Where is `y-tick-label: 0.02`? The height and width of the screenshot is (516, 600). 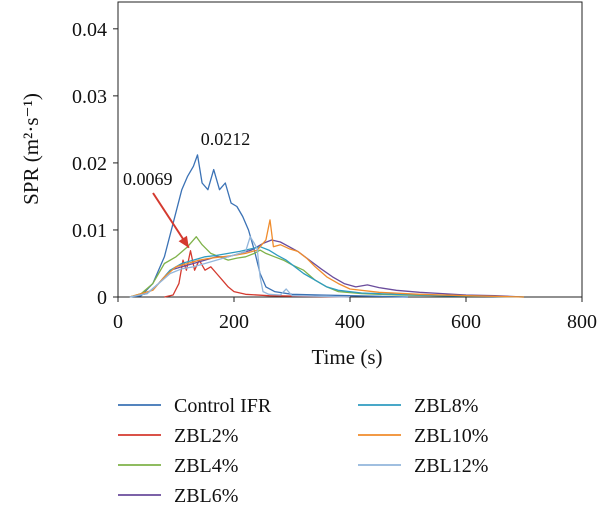
y-tick-label: 0.02 is located at coordinates (89, 164).